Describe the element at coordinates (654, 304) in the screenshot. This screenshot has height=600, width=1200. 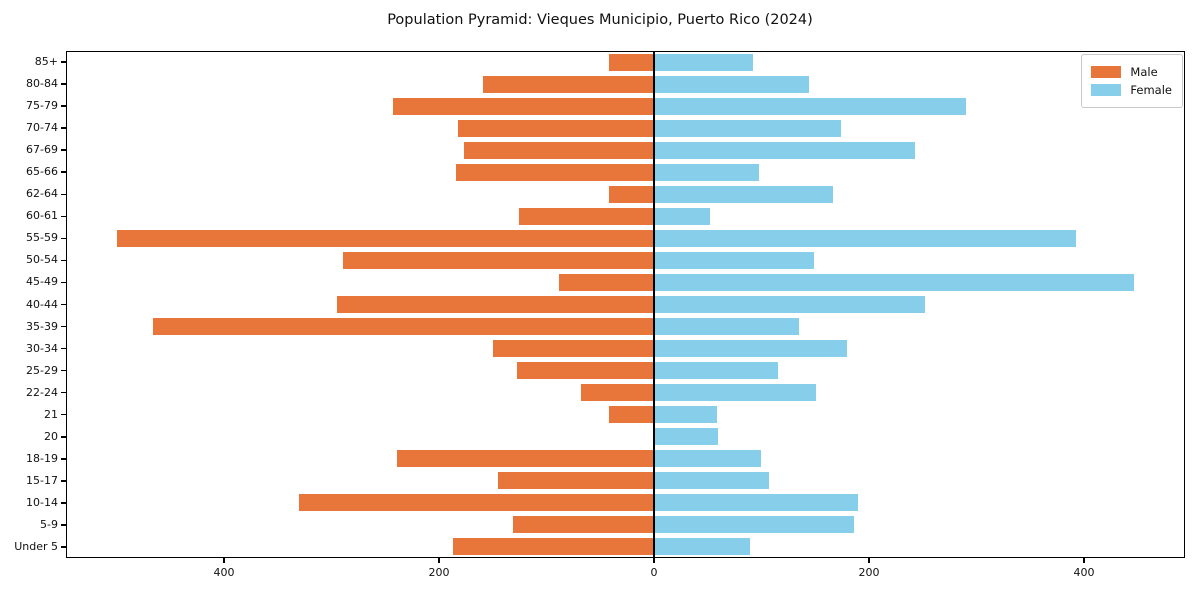
I see `zero-axis-line` at that location.